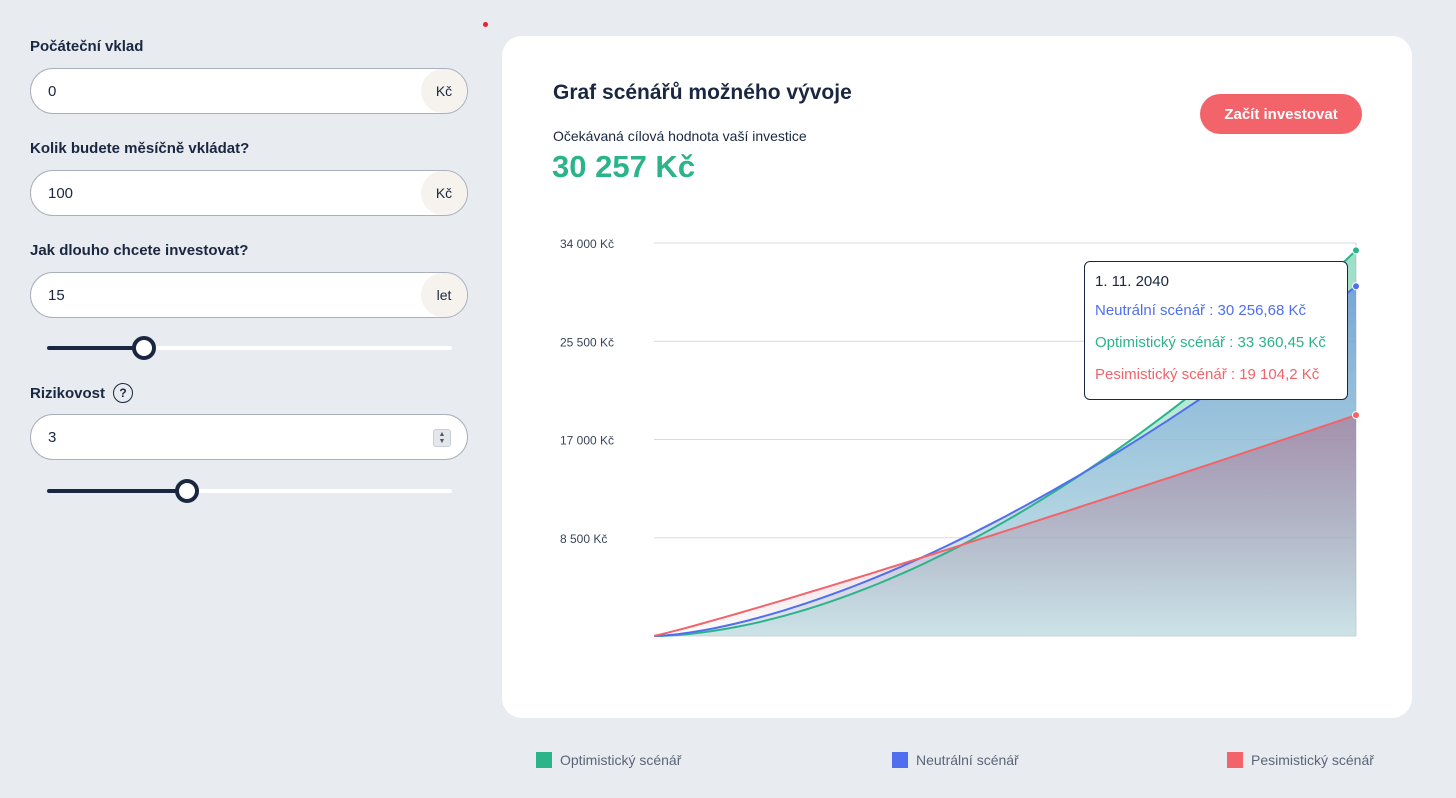 The height and width of the screenshot is (798, 1456). Describe the element at coordinates (68, 393) in the screenshot. I see `risk-label: Rizikovost` at that location.